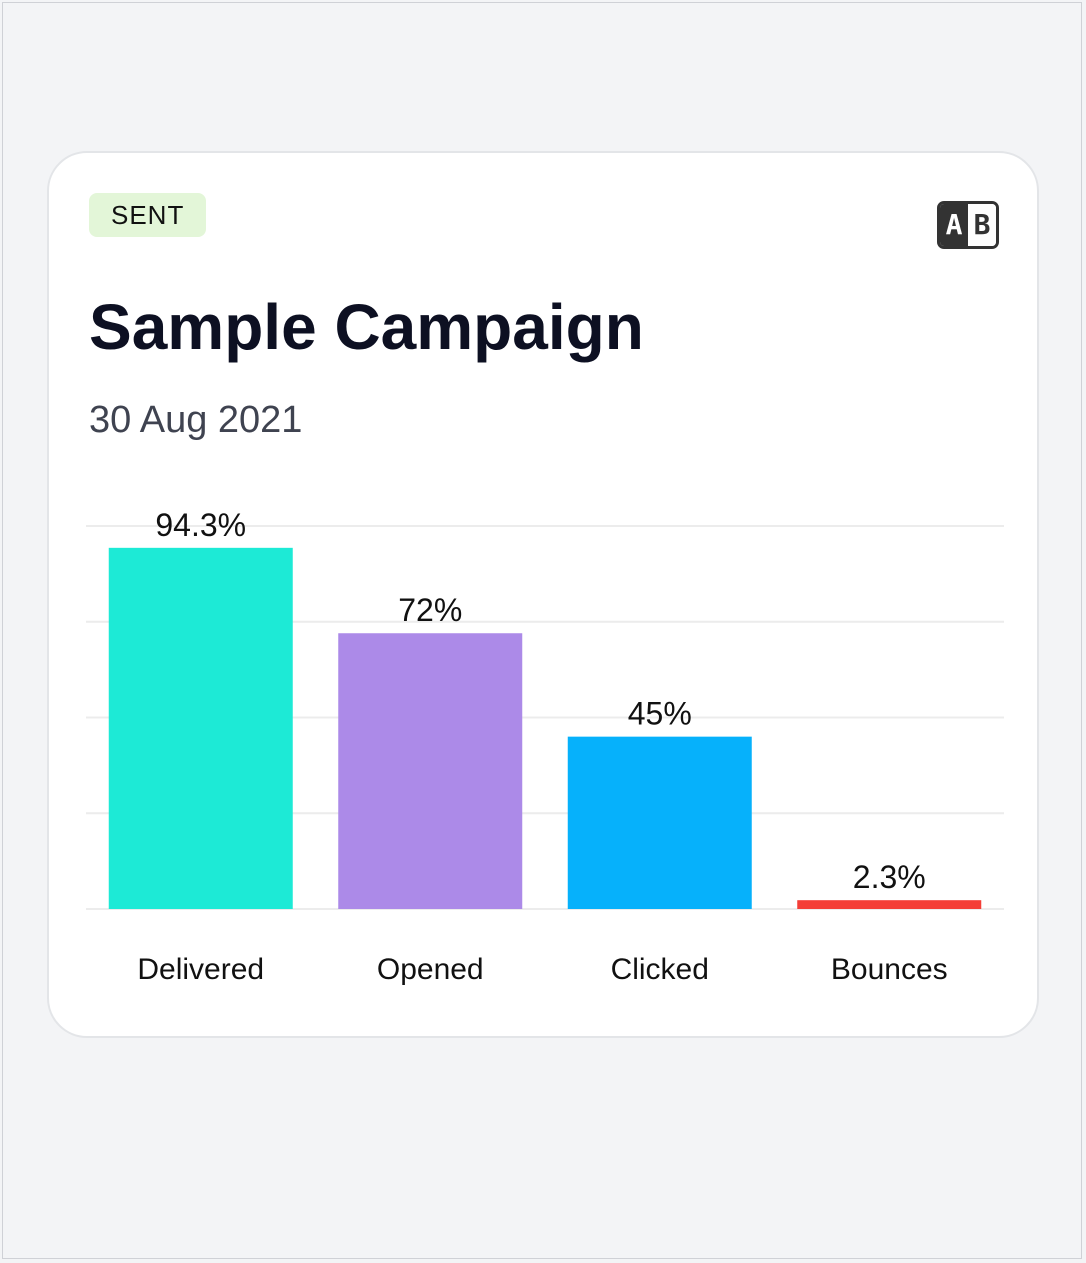  I want to click on ab-icon-b: B, so click(982, 225).